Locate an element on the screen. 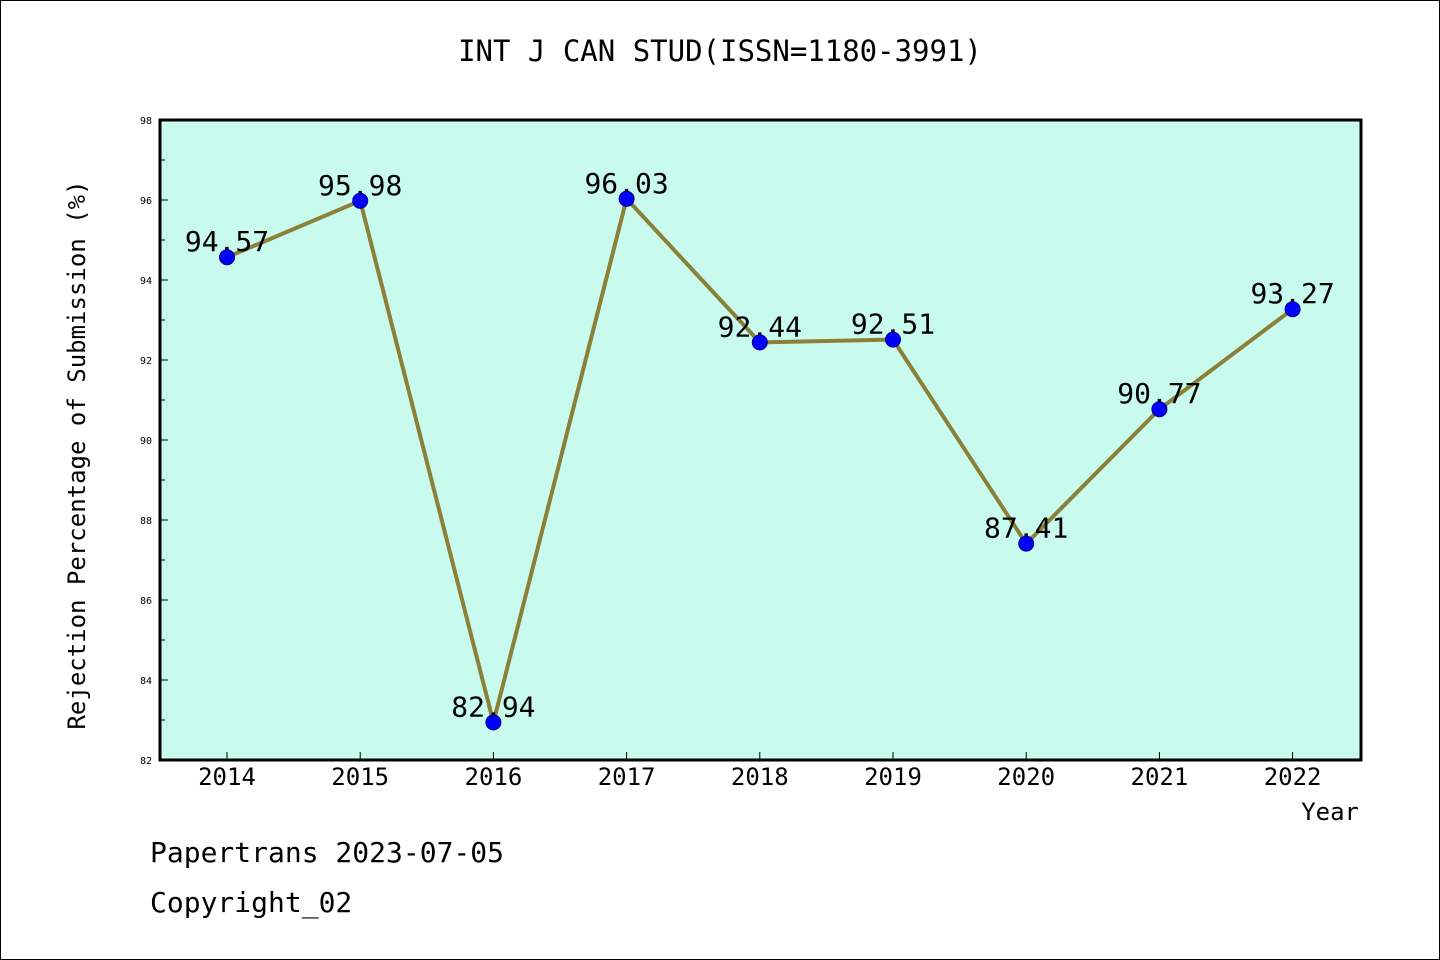 The height and width of the screenshot is (960, 1440). footer-copyright: Copyright_02 is located at coordinates (251, 902).